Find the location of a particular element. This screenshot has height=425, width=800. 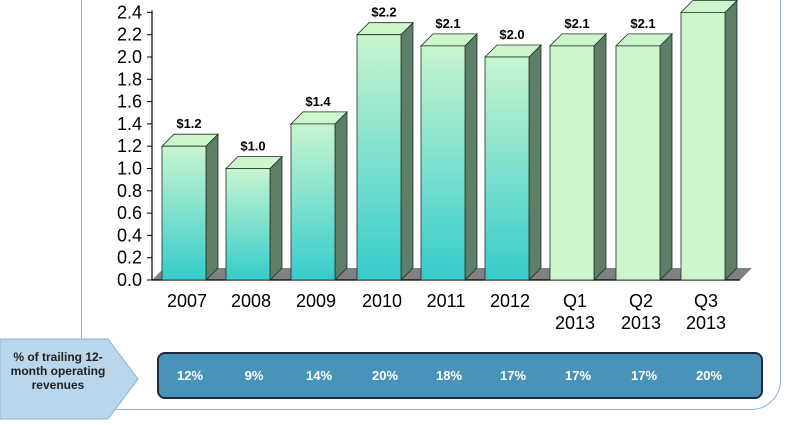

y-tick-label: 1.4 is located at coordinates (129, 124).